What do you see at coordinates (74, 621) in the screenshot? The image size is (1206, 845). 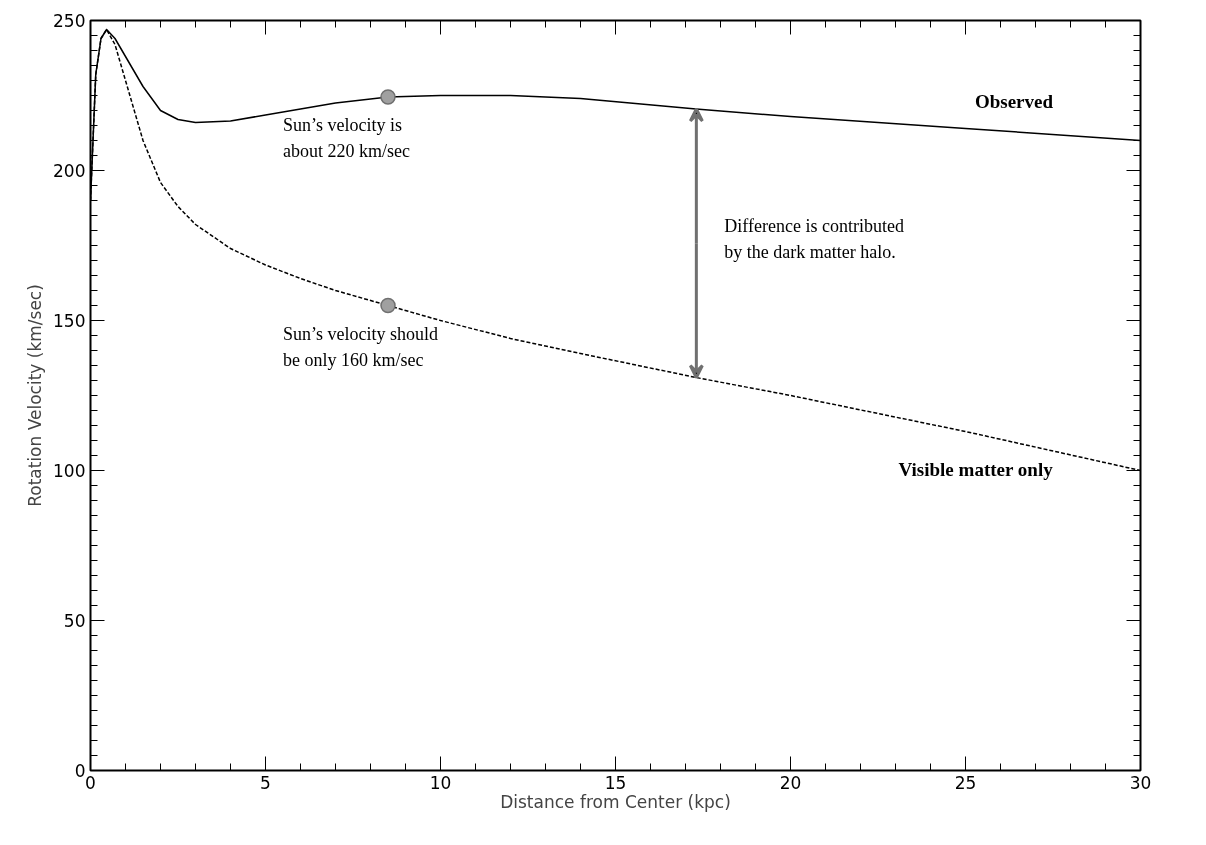 I see `y-tick-label: 50` at bounding box center [74, 621].